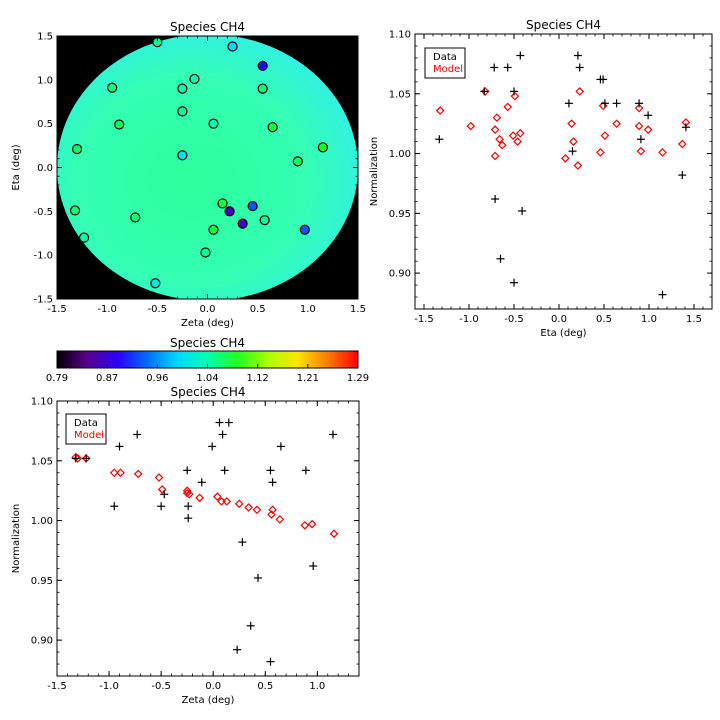  I want to click on legend-data-label: Data, so click(445, 57).